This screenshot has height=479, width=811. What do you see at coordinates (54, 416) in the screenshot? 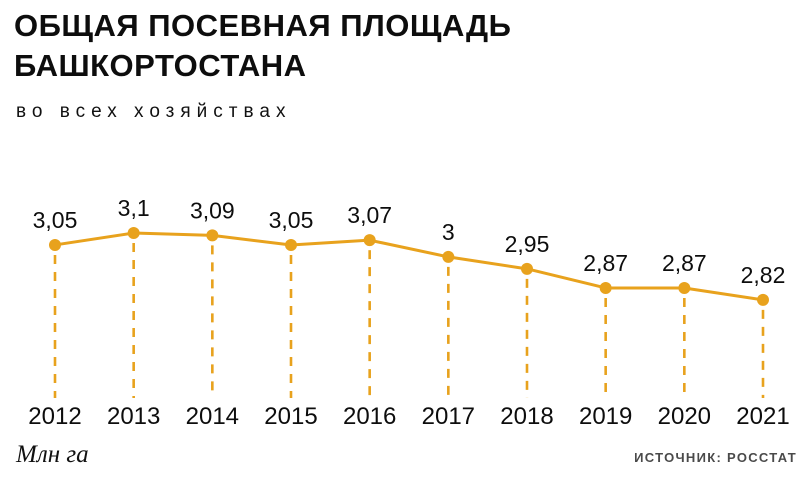
I see `x-axis-label: 2012` at bounding box center [54, 416].